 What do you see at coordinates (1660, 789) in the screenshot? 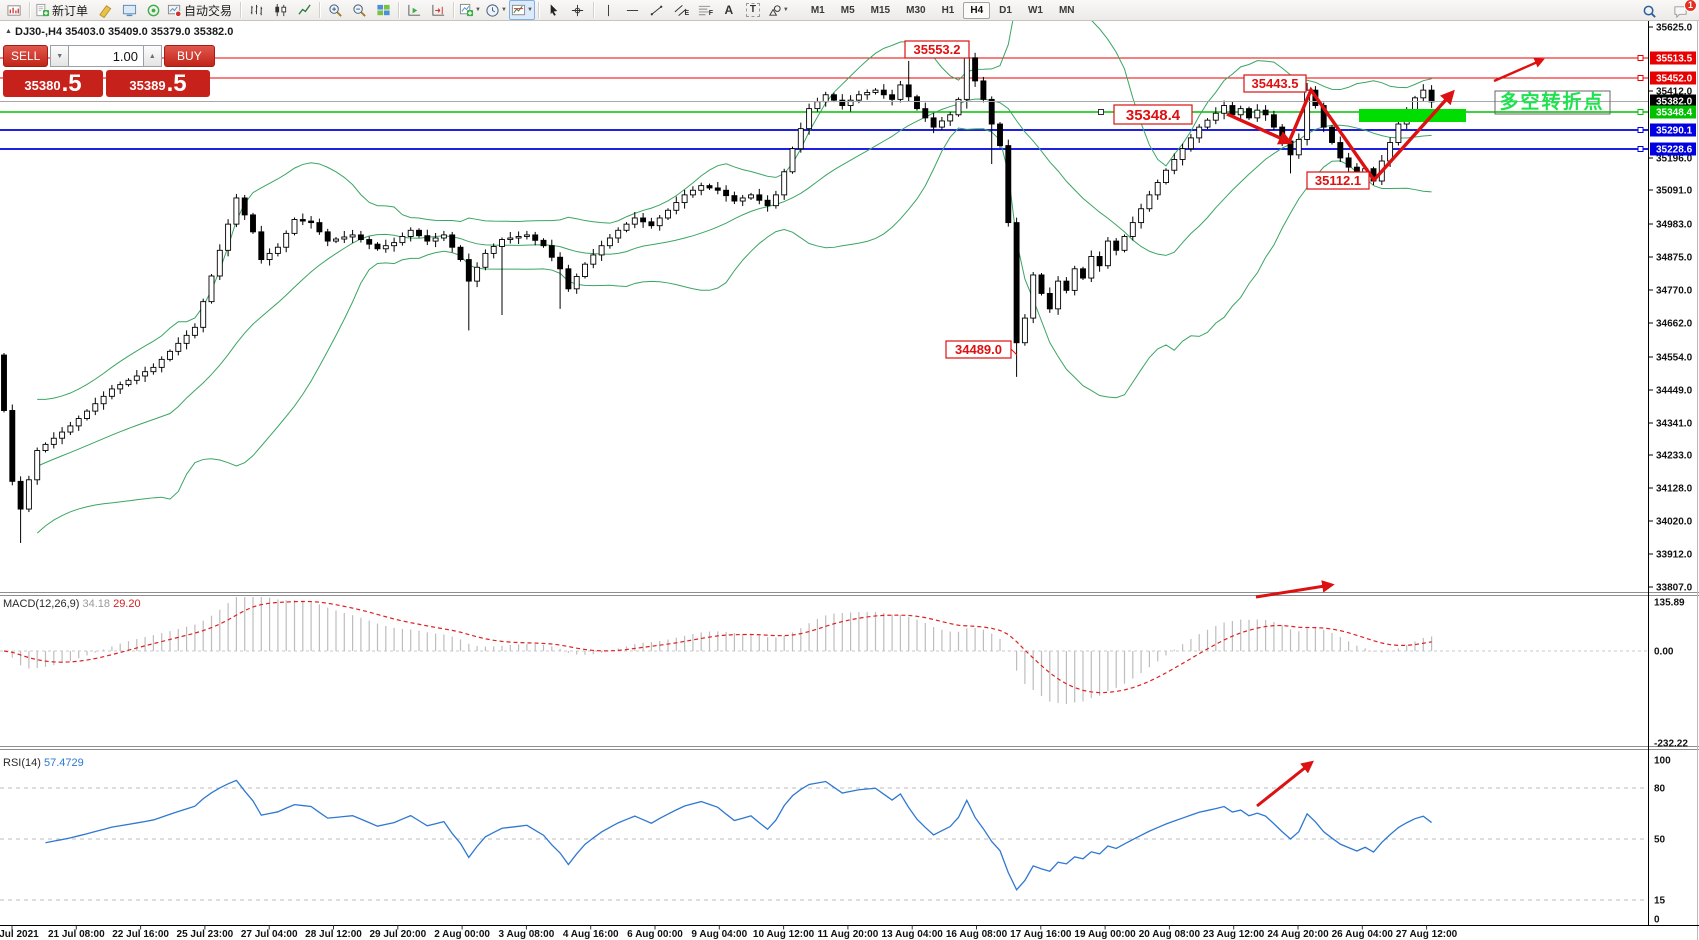
I see `rsi-axis-tick: 80` at bounding box center [1660, 789].